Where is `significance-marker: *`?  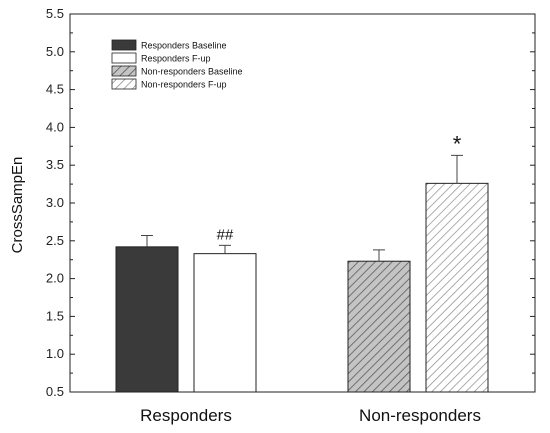 significance-marker: * is located at coordinates (457, 143).